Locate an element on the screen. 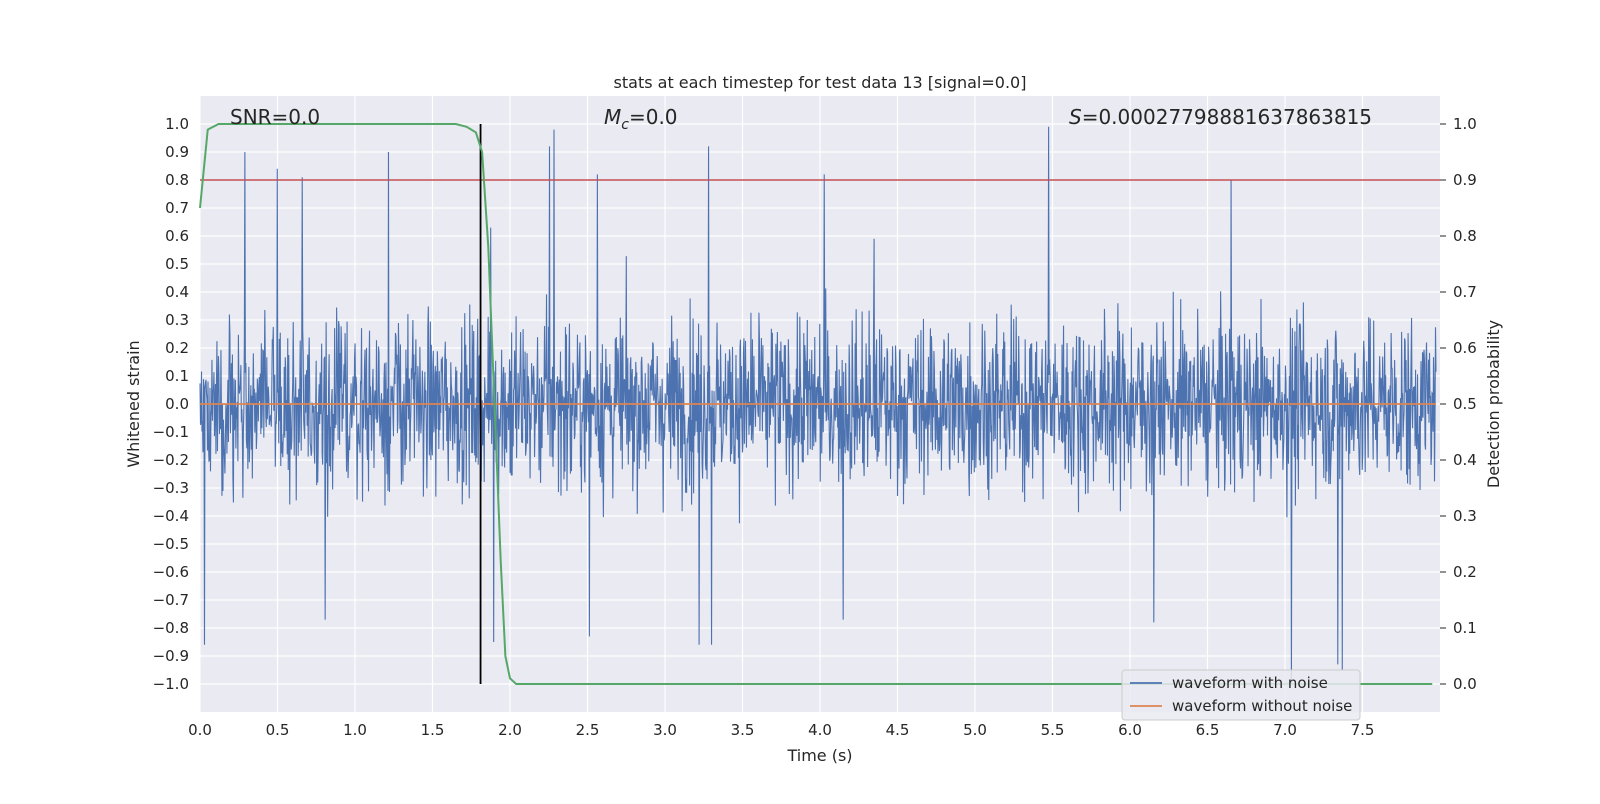 This screenshot has height=804, width=1600. y-tick-label-right: 0.6 is located at coordinates (1465, 348).